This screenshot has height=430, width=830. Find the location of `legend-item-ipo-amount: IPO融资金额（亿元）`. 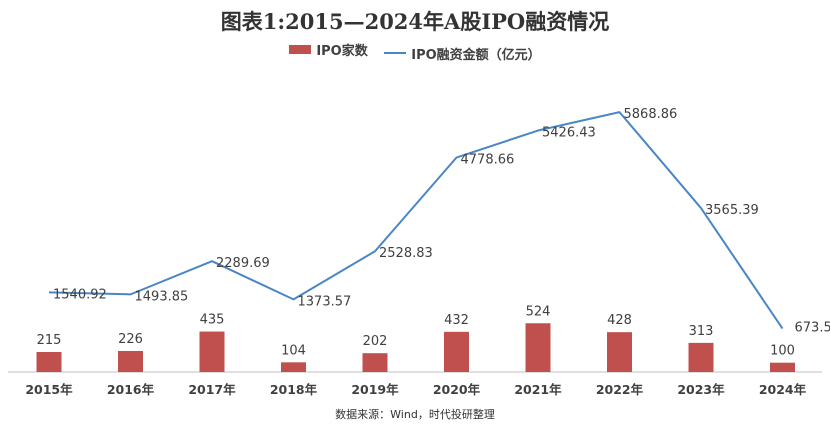

legend-item-ipo-amount: IPO融资金额（亿元） is located at coordinates (462, 53).